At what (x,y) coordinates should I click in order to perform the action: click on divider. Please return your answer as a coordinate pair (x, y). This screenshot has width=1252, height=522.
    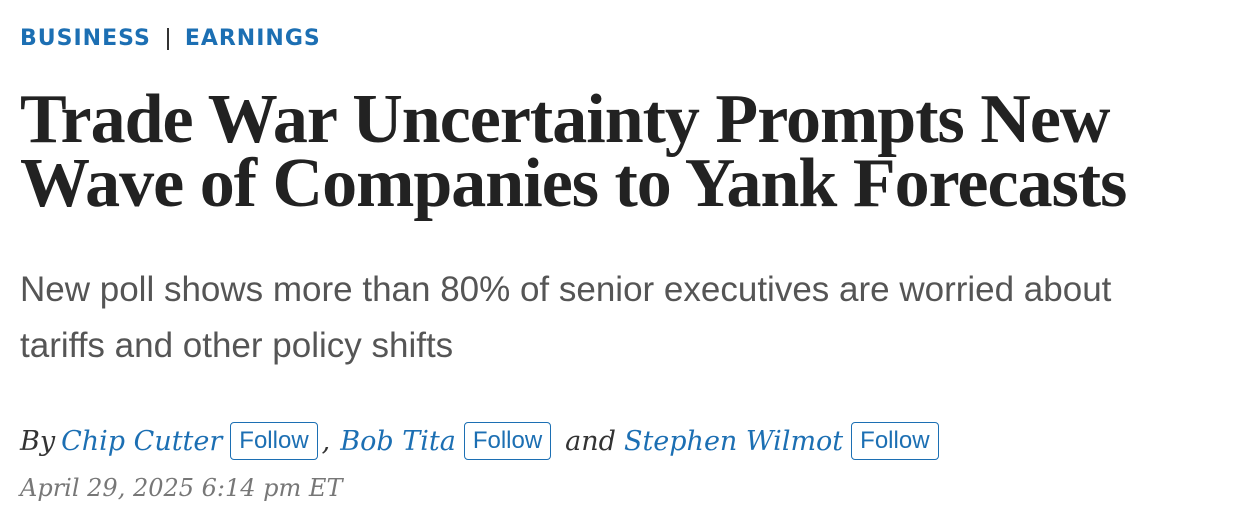
    Looking at the image, I should click on (167, 38).